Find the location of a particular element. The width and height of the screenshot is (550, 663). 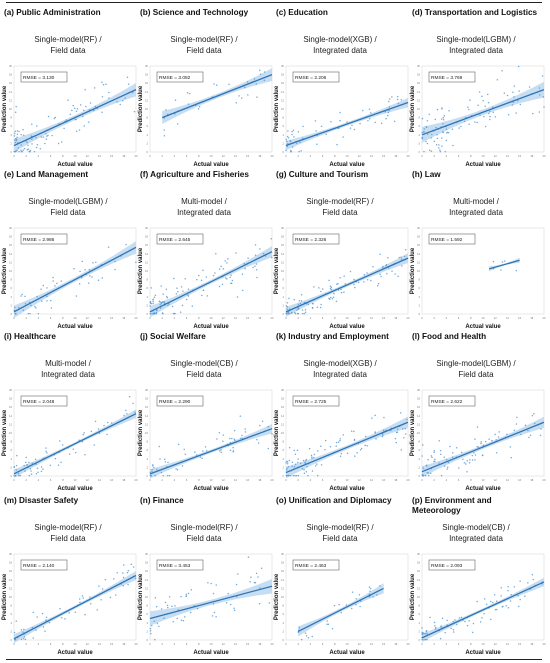

y-axis-label: Prediction value is located at coordinates (5, 432).